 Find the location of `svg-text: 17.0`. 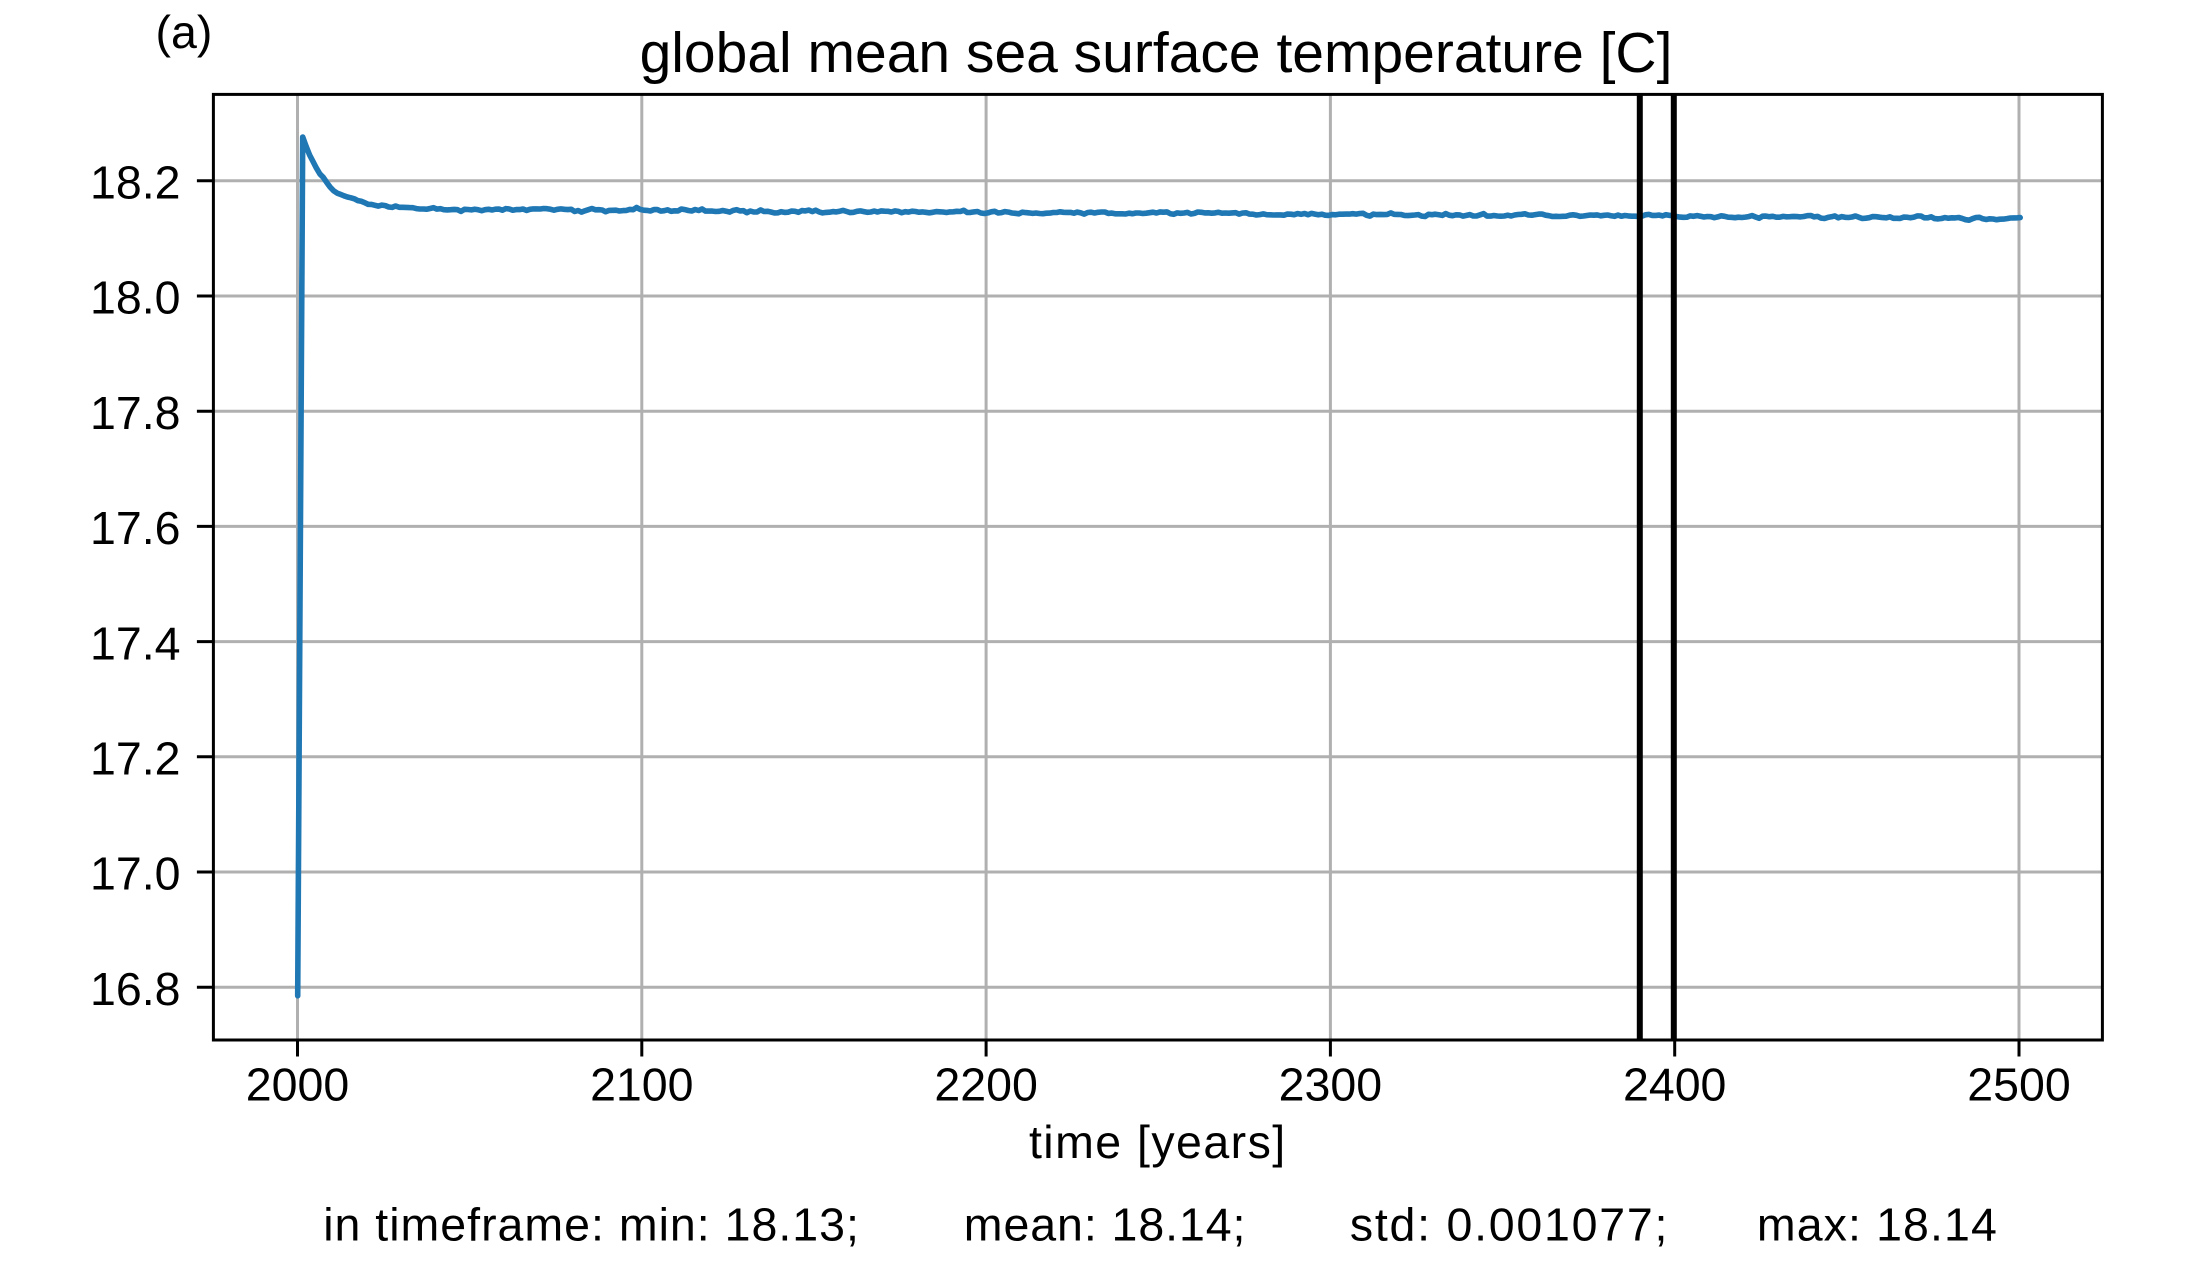

svg-text: 17.0 is located at coordinates (135, 874).